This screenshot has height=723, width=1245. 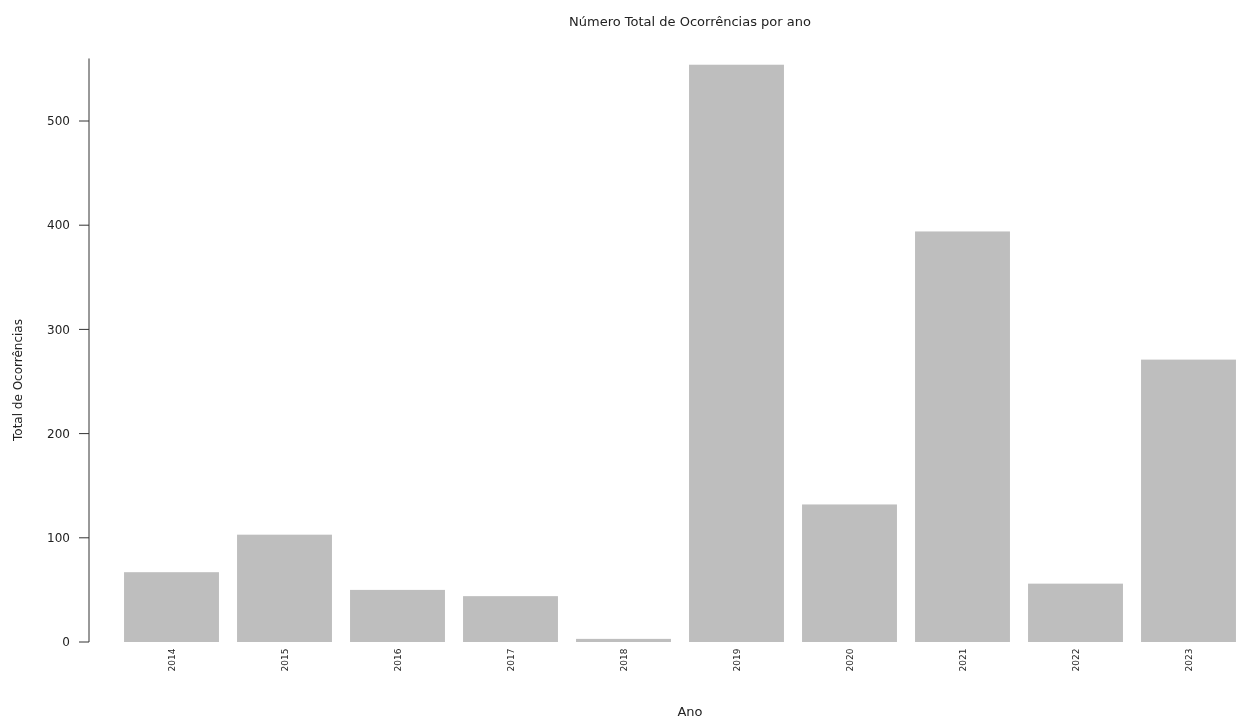 I want to click on y-tick-label: 500, so click(x=58, y=121).